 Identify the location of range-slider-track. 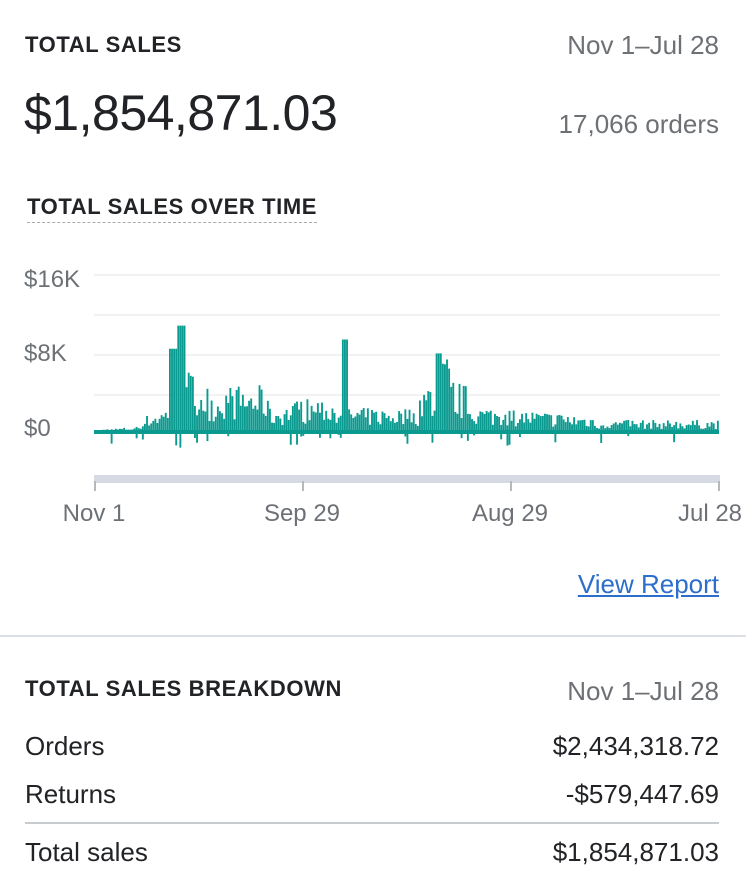
(407, 479).